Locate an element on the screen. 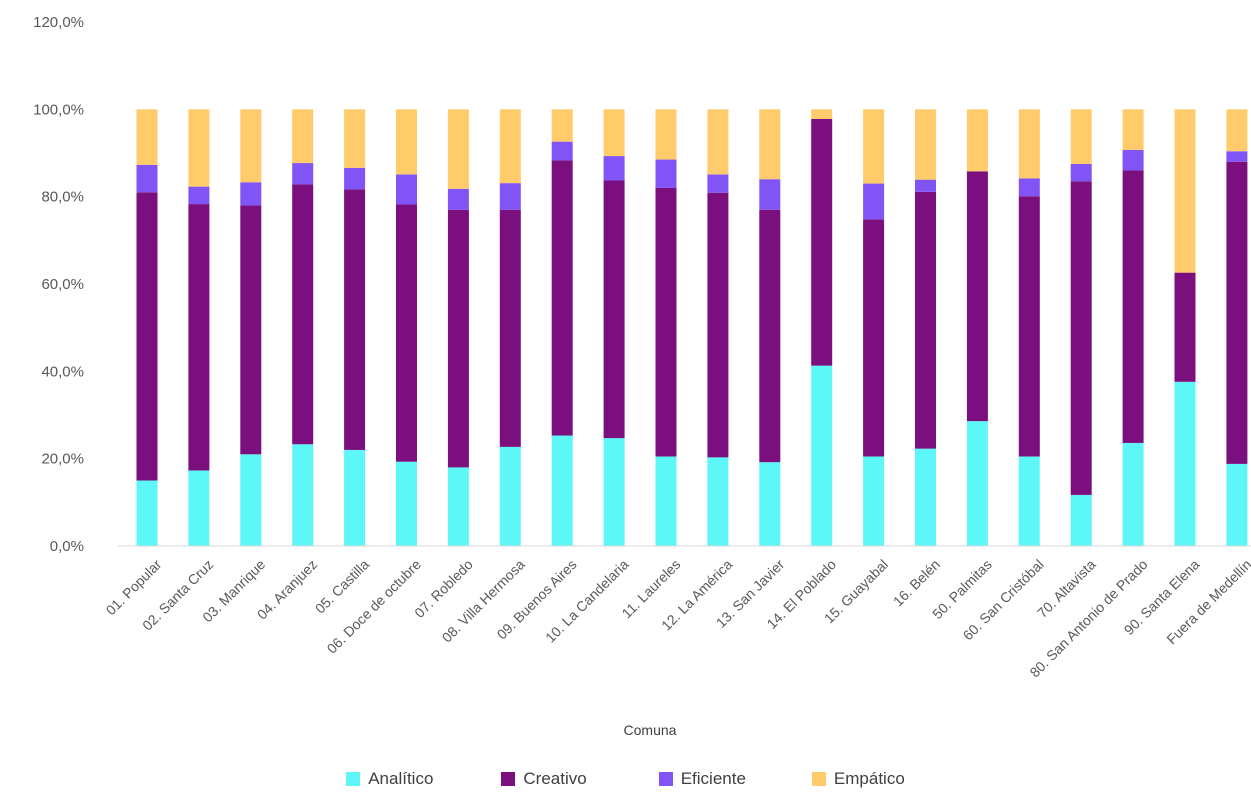  legend-item: Eficiente is located at coordinates (702, 779).